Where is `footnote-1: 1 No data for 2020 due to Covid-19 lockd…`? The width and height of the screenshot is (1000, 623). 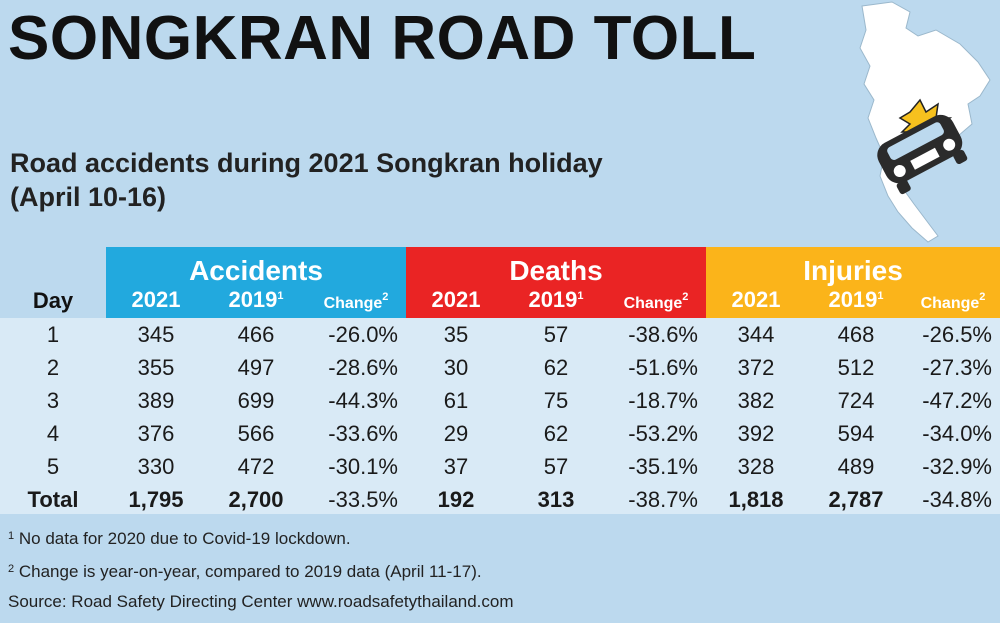
footnote-1: 1 No data for 2020 due to Covid-19 lockd… is located at coordinates (179, 538).